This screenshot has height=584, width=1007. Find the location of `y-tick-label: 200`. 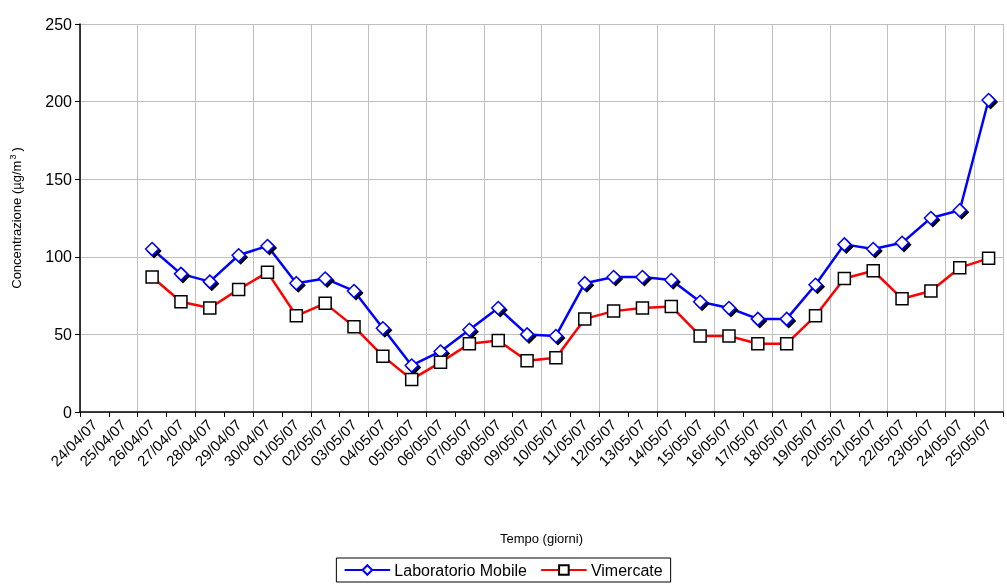

y-tick-label: 200 is located at coordinates (59, 102).